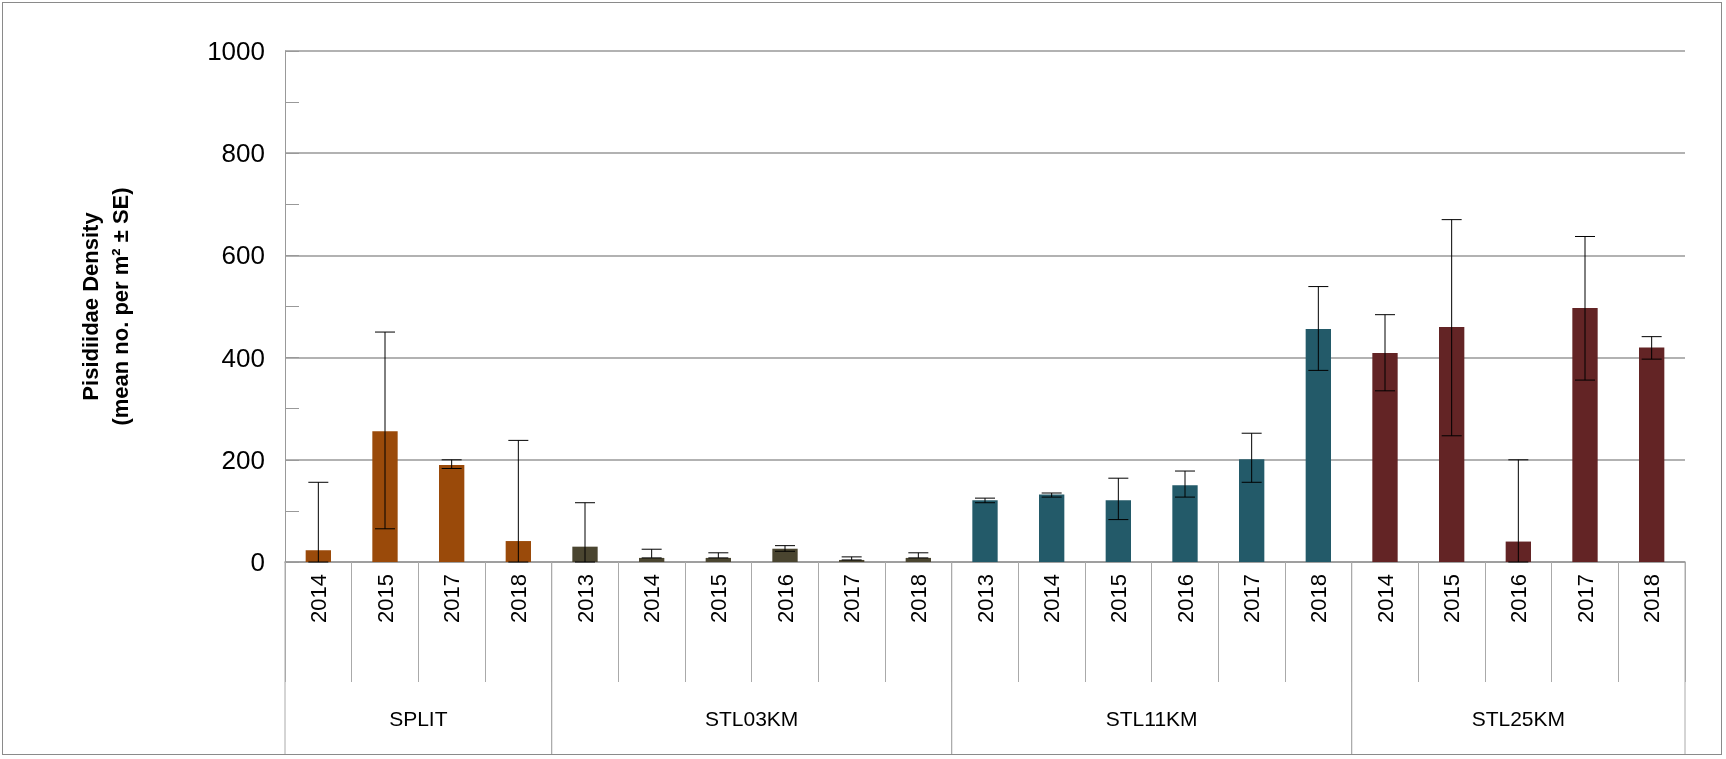  Describe the element at coordinates (243, 357) in the screenshot. I see `y-tick-label: 400` at that location.